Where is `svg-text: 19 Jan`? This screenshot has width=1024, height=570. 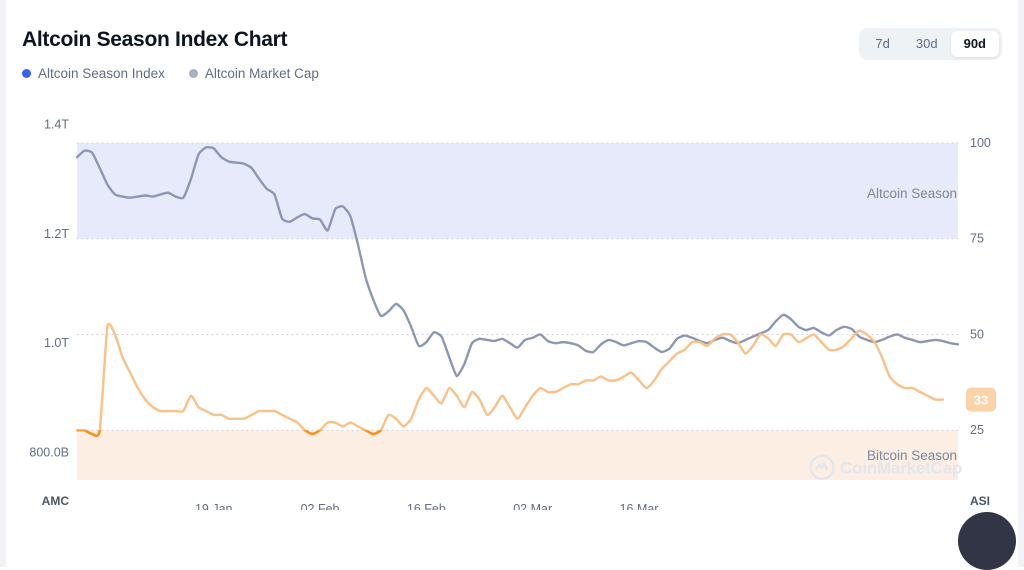
svg-text: 19 Jan is located at coordinates (214, 506).